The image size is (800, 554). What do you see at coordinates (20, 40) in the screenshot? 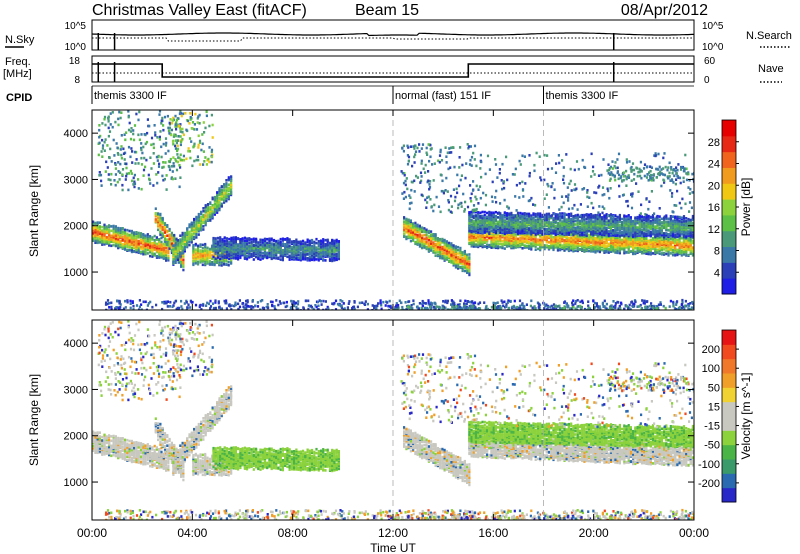
I see `nsky-left-label: N.Sky` at bounding box center [20, 40].